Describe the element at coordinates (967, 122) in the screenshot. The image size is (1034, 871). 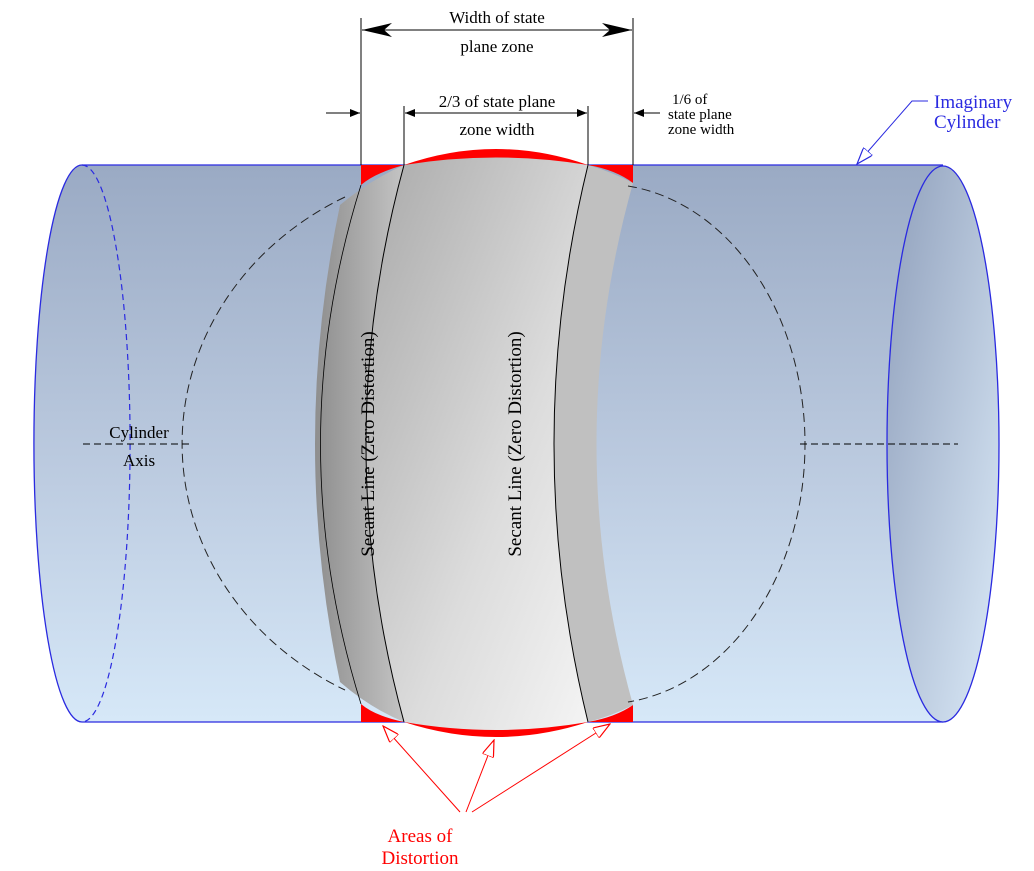
I see `imaginary-label-line2: Cylinder` at that location.